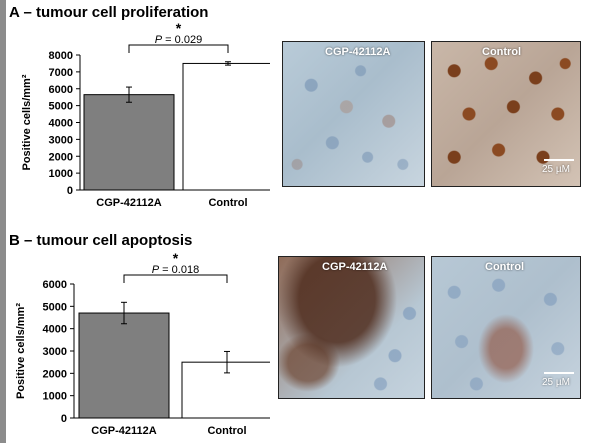 The image size is (600, 443). I want to click on micrograph-a-control: Control 25 µM, so click(506, 114).